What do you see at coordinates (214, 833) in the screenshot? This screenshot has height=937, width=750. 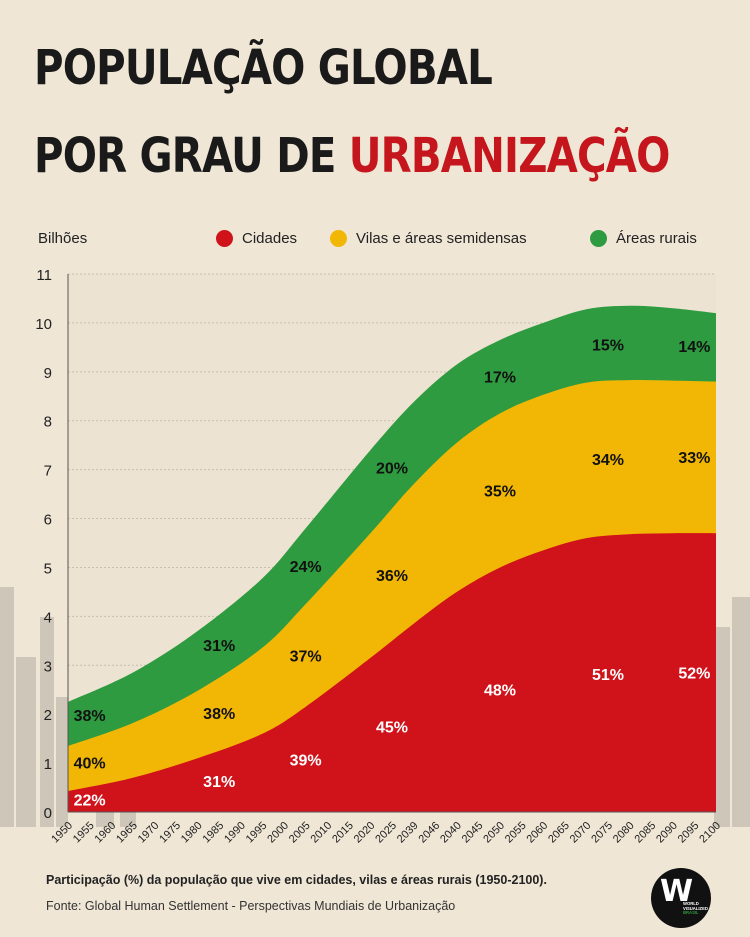 I see `x-tick-label: 1985` at bounding box center [214, 833].